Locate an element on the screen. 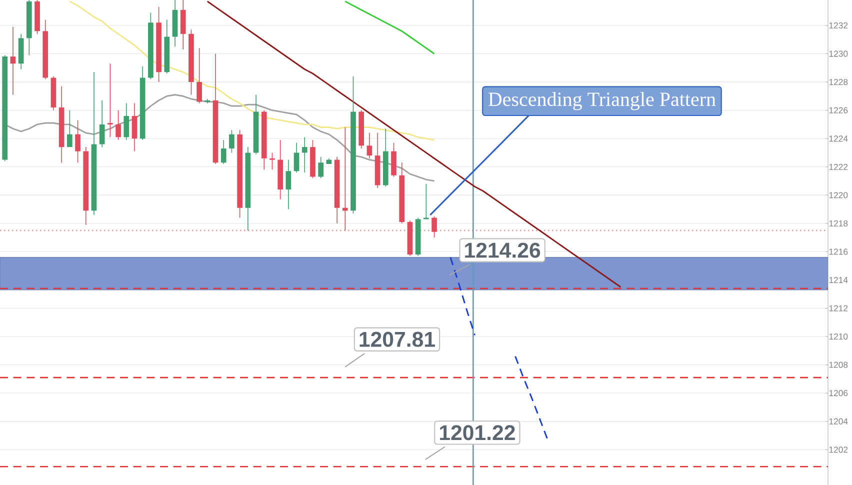 The image size is (852, 485). y-tick-label: 1212 is located at coordinates (838, 308).